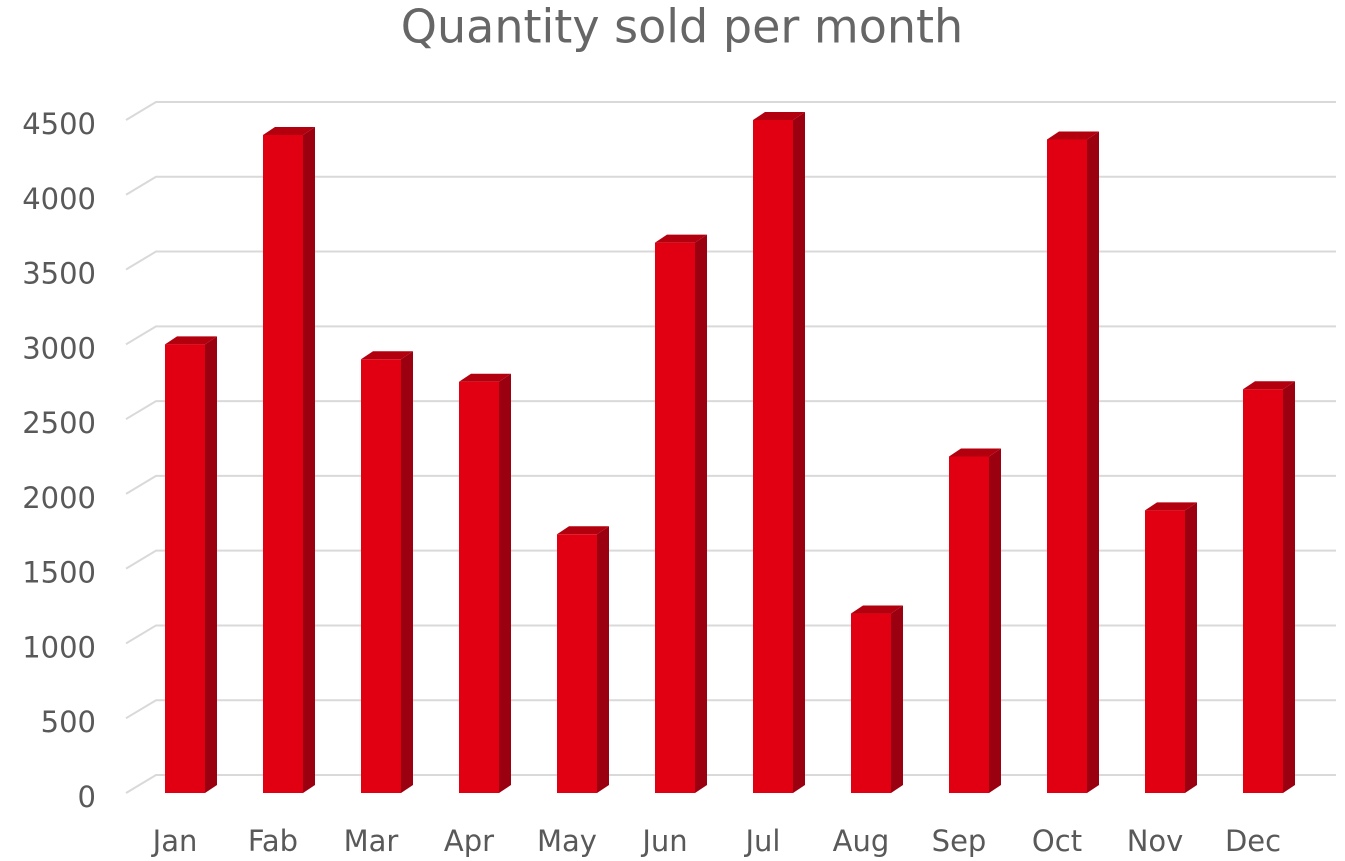 This screenshot has width=1345, height=861. I want to click on y-tick-label: 500, so click(68, 722).